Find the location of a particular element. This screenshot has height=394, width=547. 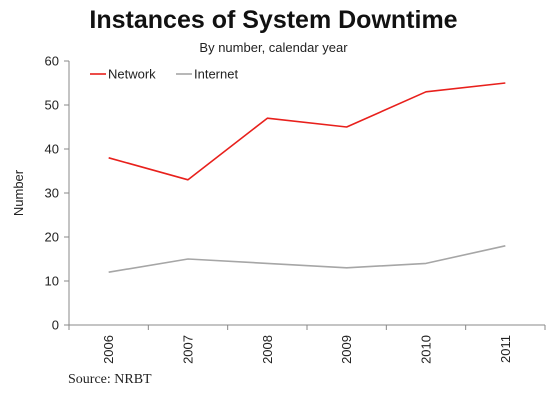

chart-title: Instances of System Downtime is located at coordinates (273, 20).